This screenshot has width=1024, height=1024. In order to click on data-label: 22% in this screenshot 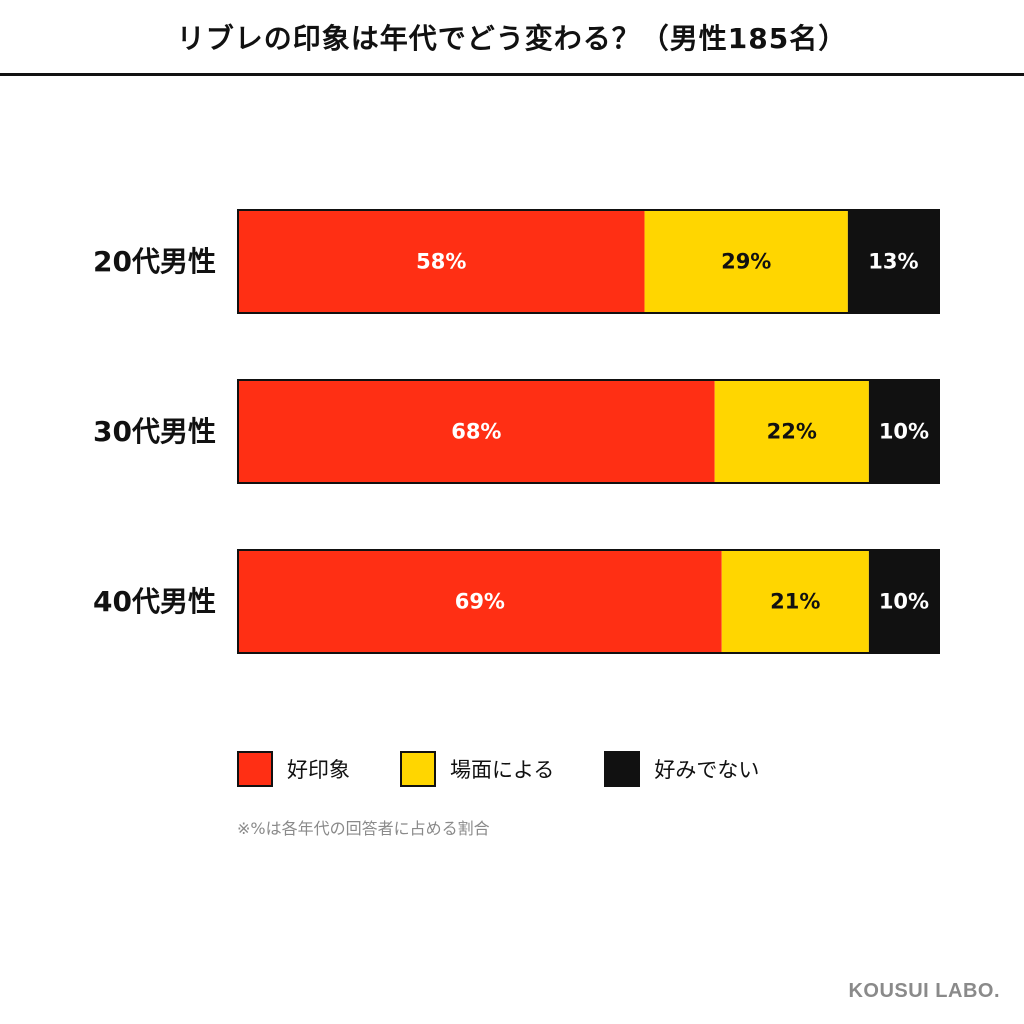, I will do `click(792, 432)`.